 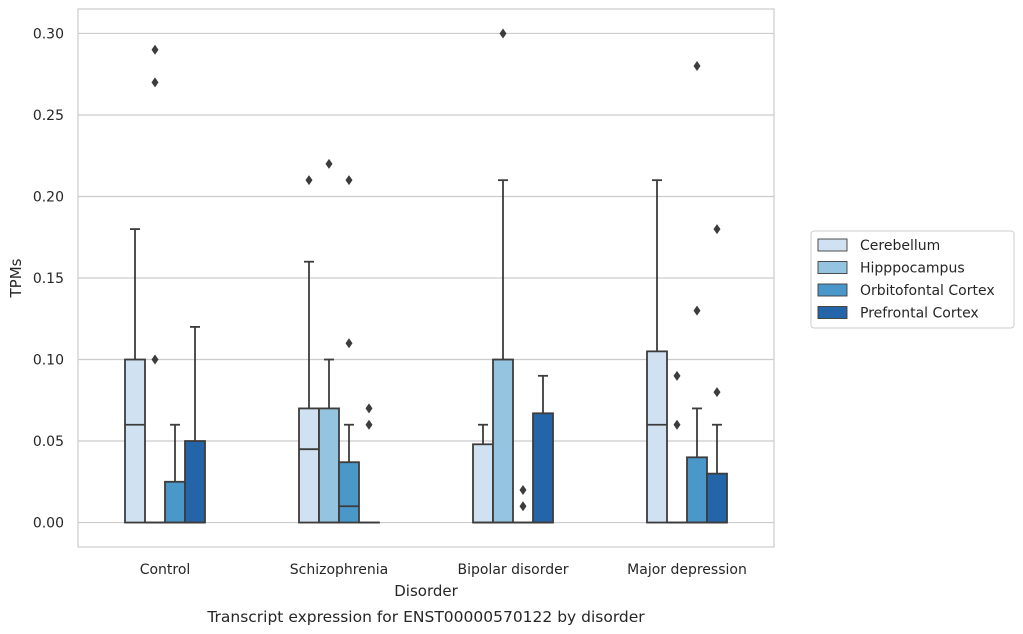 I want to click on legend-label: Hipppocampus, so click(x=912, y=269).